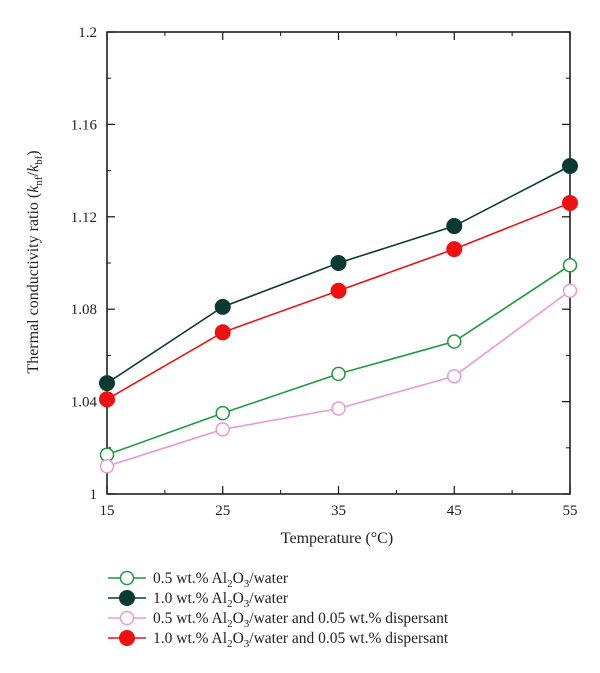 This screenshot has height=673, width=600. I want to click on x-tick-label: 25, so click(222, 511).